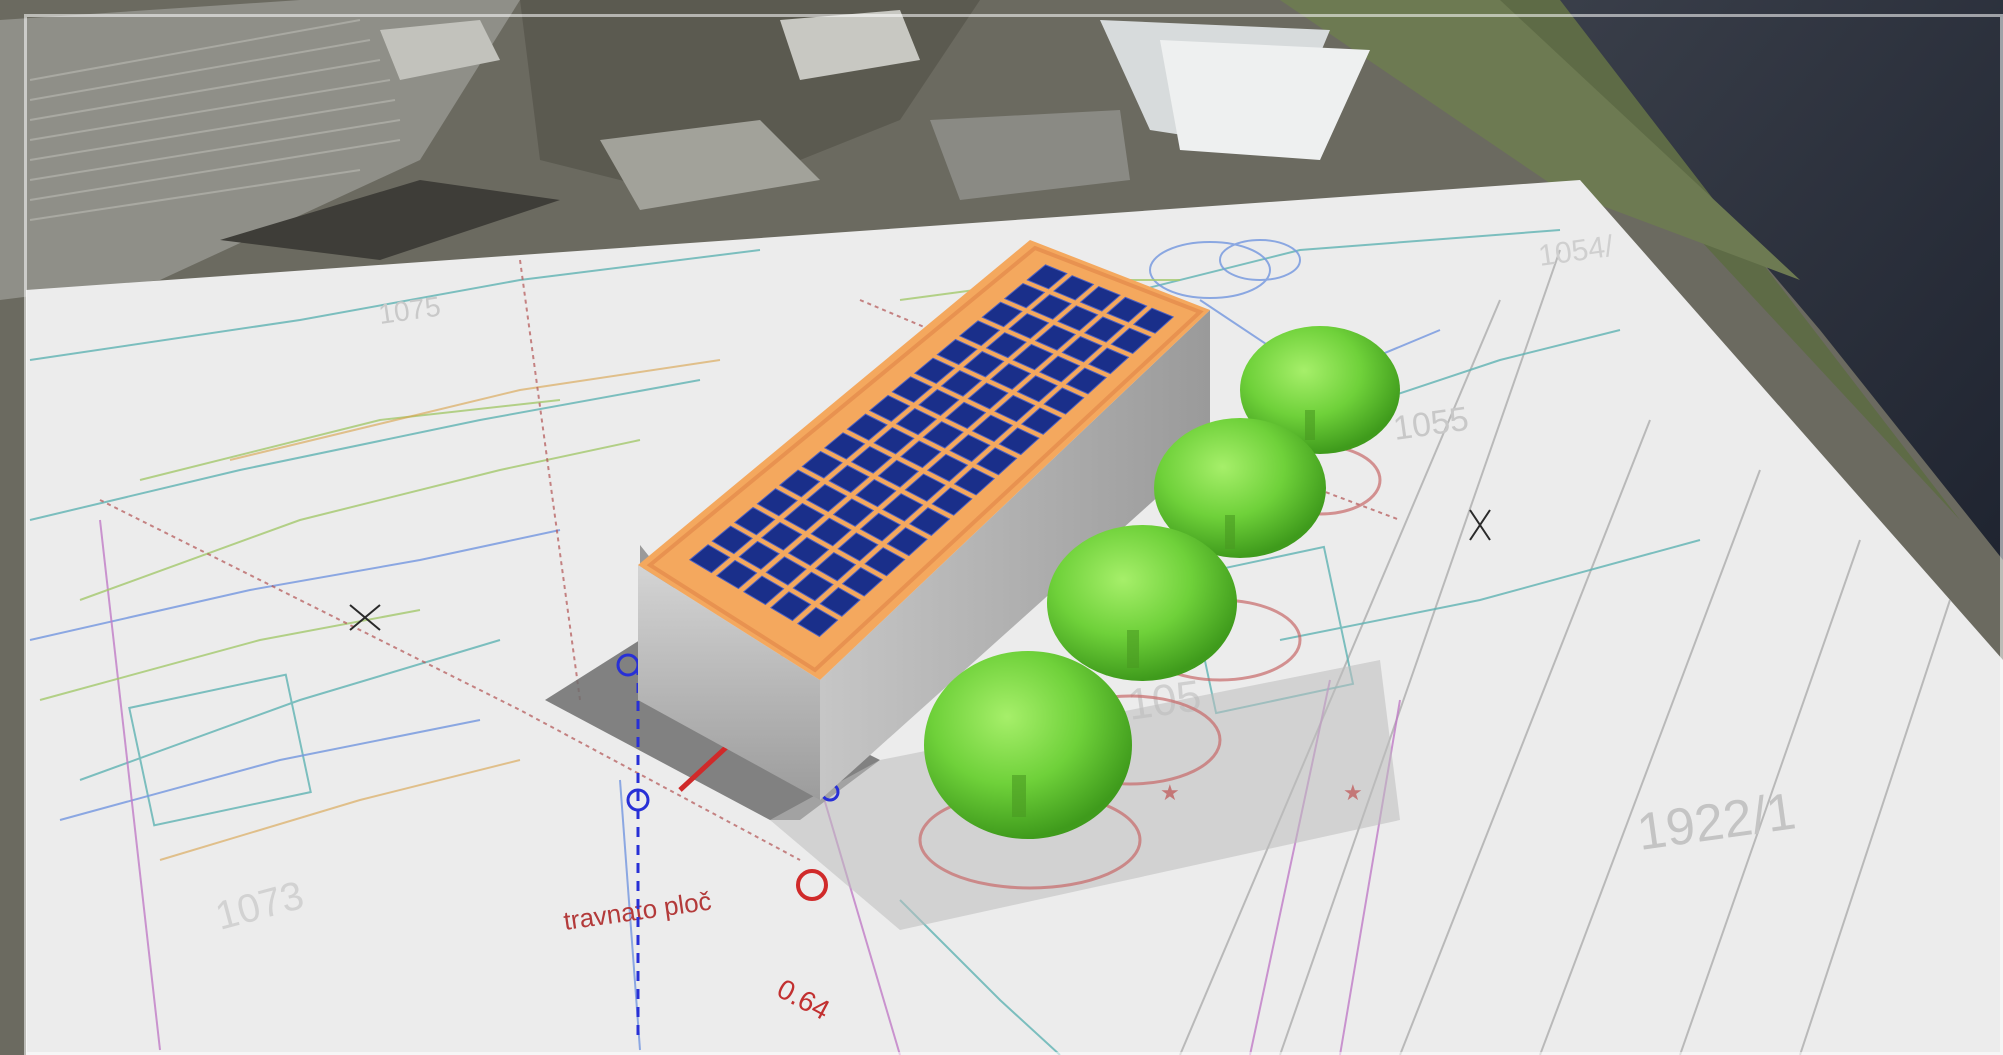 The width and height of the screenshot is (2003, 1055). I want to click on trees, so click(1162, 582).